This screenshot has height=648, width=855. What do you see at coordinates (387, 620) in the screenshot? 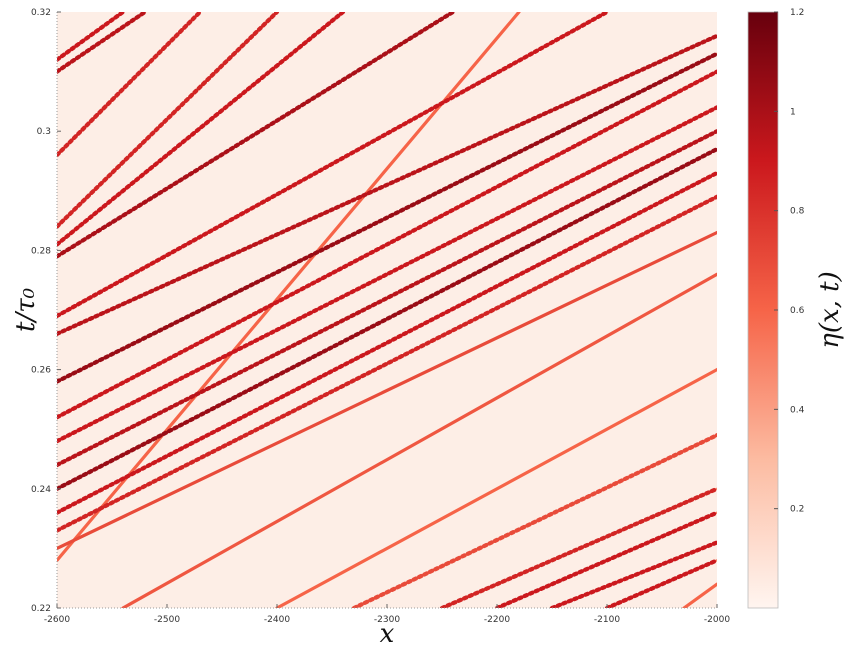
I see `x-tick-label: -2300` at bounding box center [387, 620].